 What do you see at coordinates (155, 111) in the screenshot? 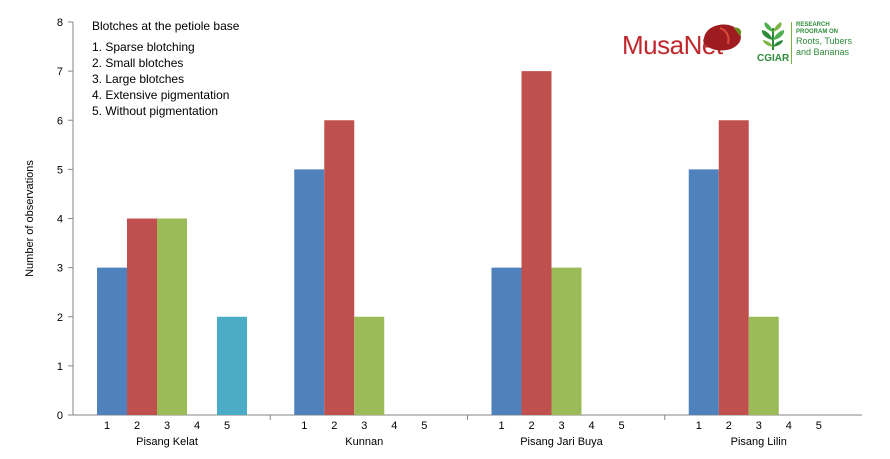
I see `legend-item-5: 5. Without pigmentation` at bounding box center [155, 111].